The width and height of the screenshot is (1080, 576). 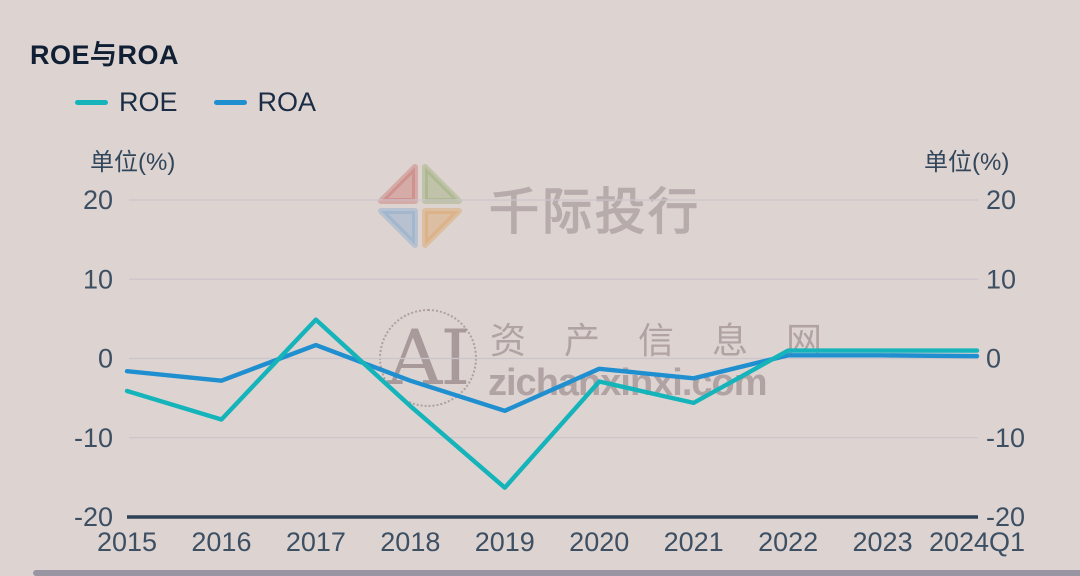 I want to click on legend-item-roa: ROA, so click(x=265, y=102).